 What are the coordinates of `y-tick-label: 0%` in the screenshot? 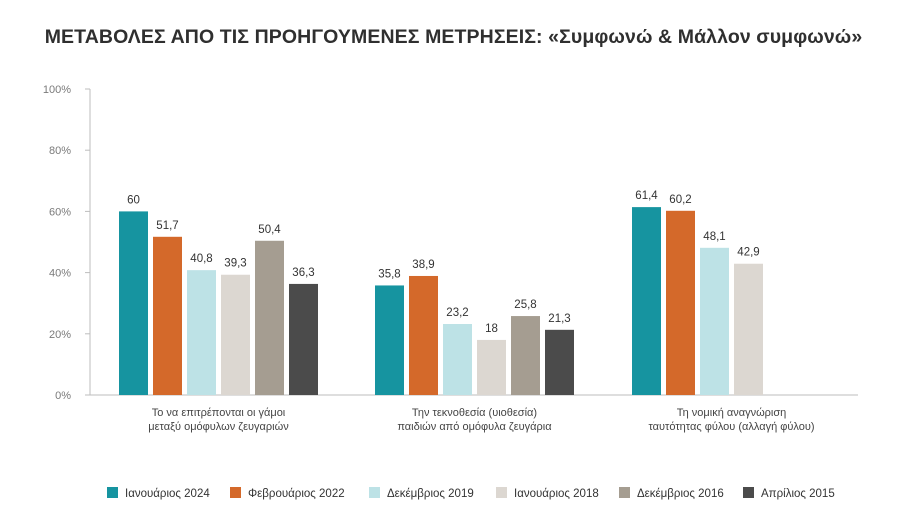 It's located at (63, 396).